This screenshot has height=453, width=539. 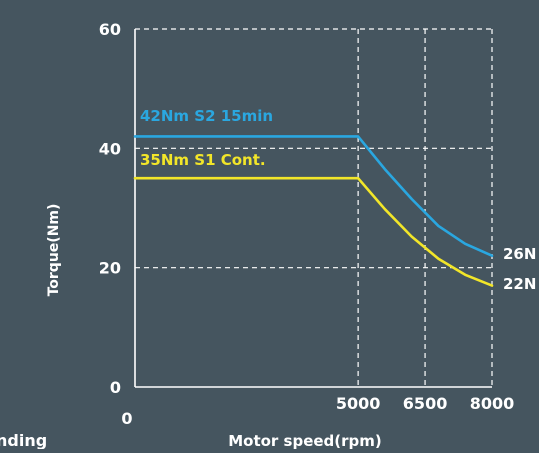 I want to click on series-end-label-1: 22N, so click(x=519, y=284).